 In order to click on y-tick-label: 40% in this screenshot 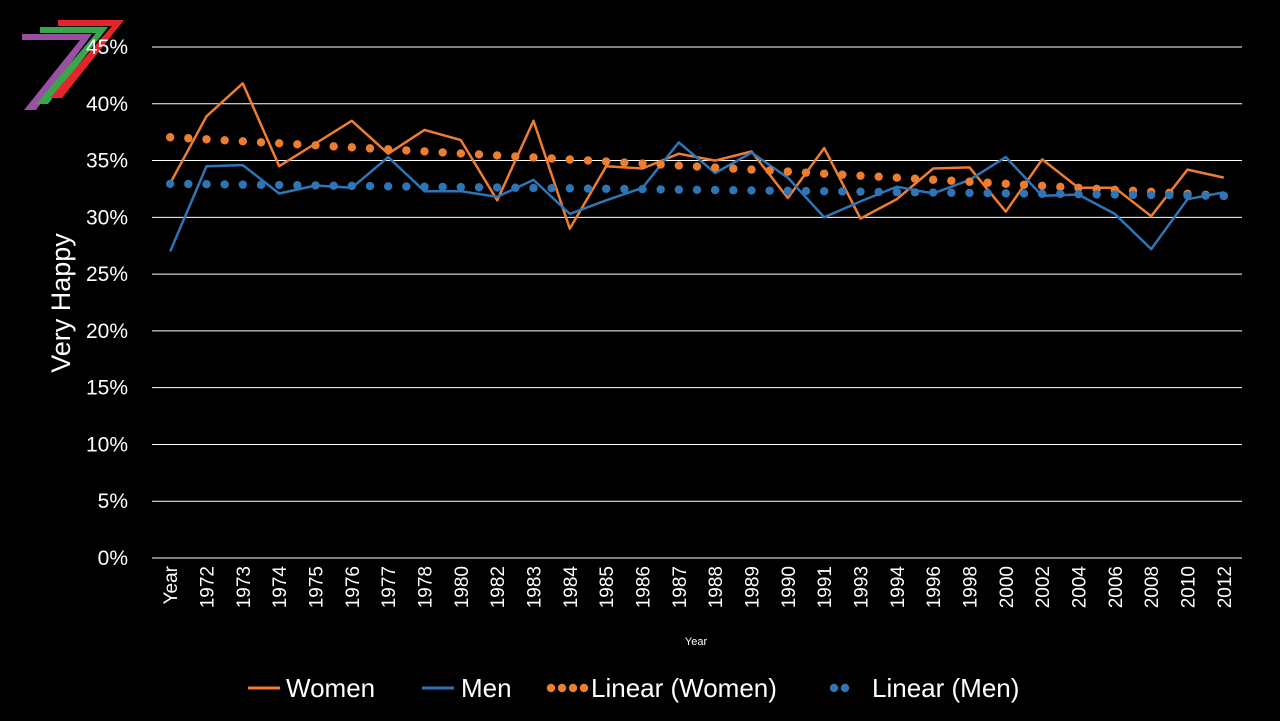, I will do `click(107, 104)`.